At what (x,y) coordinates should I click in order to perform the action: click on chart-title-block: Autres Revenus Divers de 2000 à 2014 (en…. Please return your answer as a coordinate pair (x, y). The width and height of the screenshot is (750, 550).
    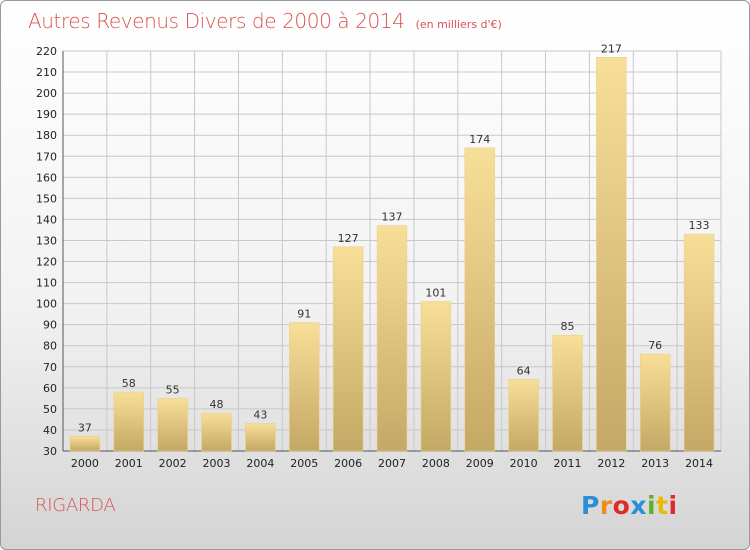
    Looking at the image, I should click on (265, 21).